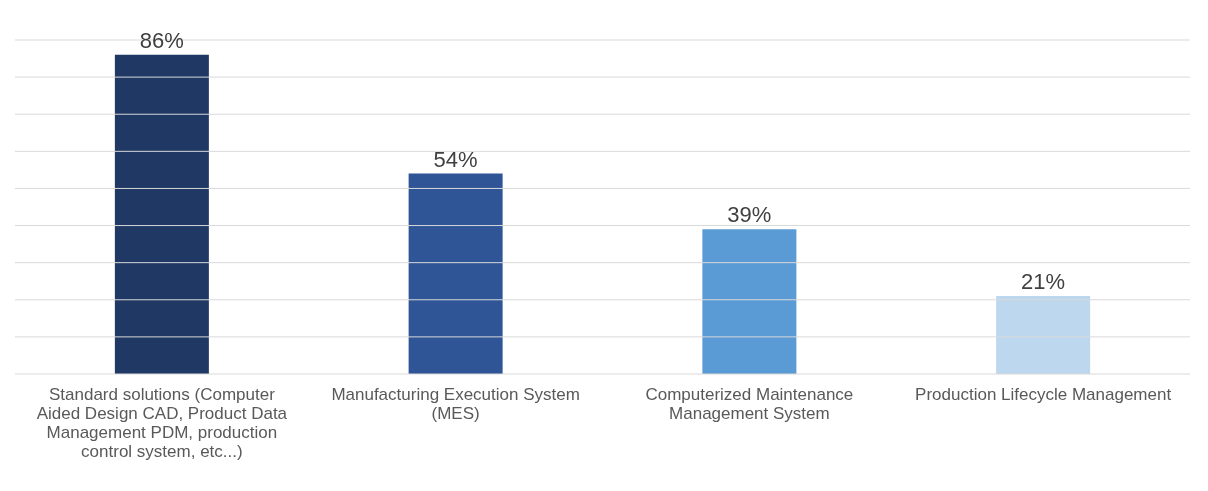  Describe the element at coordinates (455, 159) in the screenshot. I see `data-label: 54%` at that location.